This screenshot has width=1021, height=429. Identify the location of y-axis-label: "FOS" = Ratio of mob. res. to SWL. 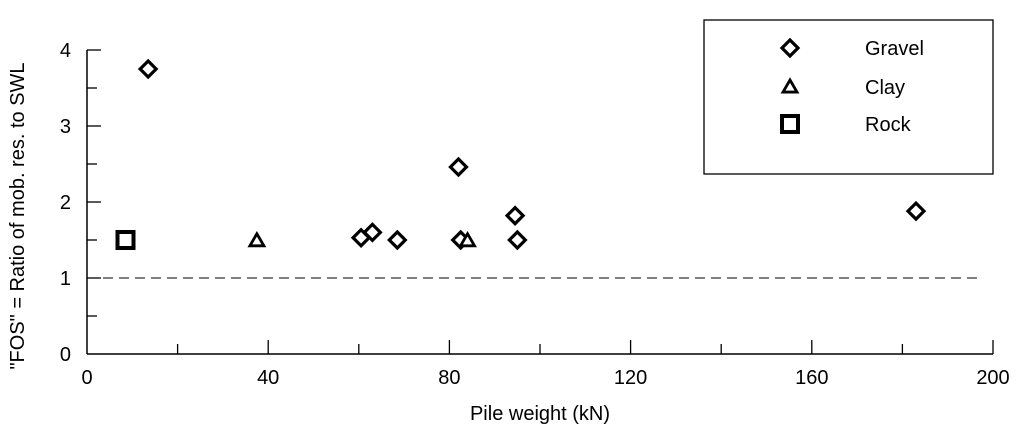
(18, 215).